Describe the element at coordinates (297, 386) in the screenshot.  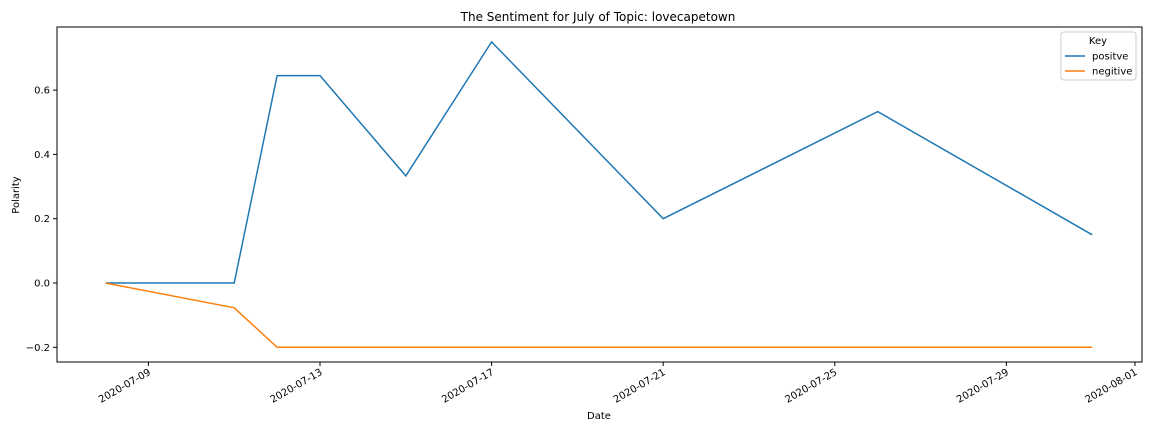
I see `x-tick-label: 2020-07-13` at that location.